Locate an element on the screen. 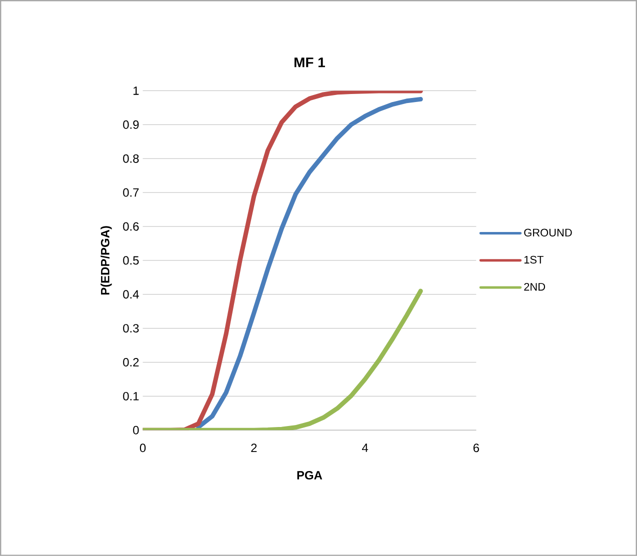  x-tick-label: 4 is located at coordinates (365, 448).